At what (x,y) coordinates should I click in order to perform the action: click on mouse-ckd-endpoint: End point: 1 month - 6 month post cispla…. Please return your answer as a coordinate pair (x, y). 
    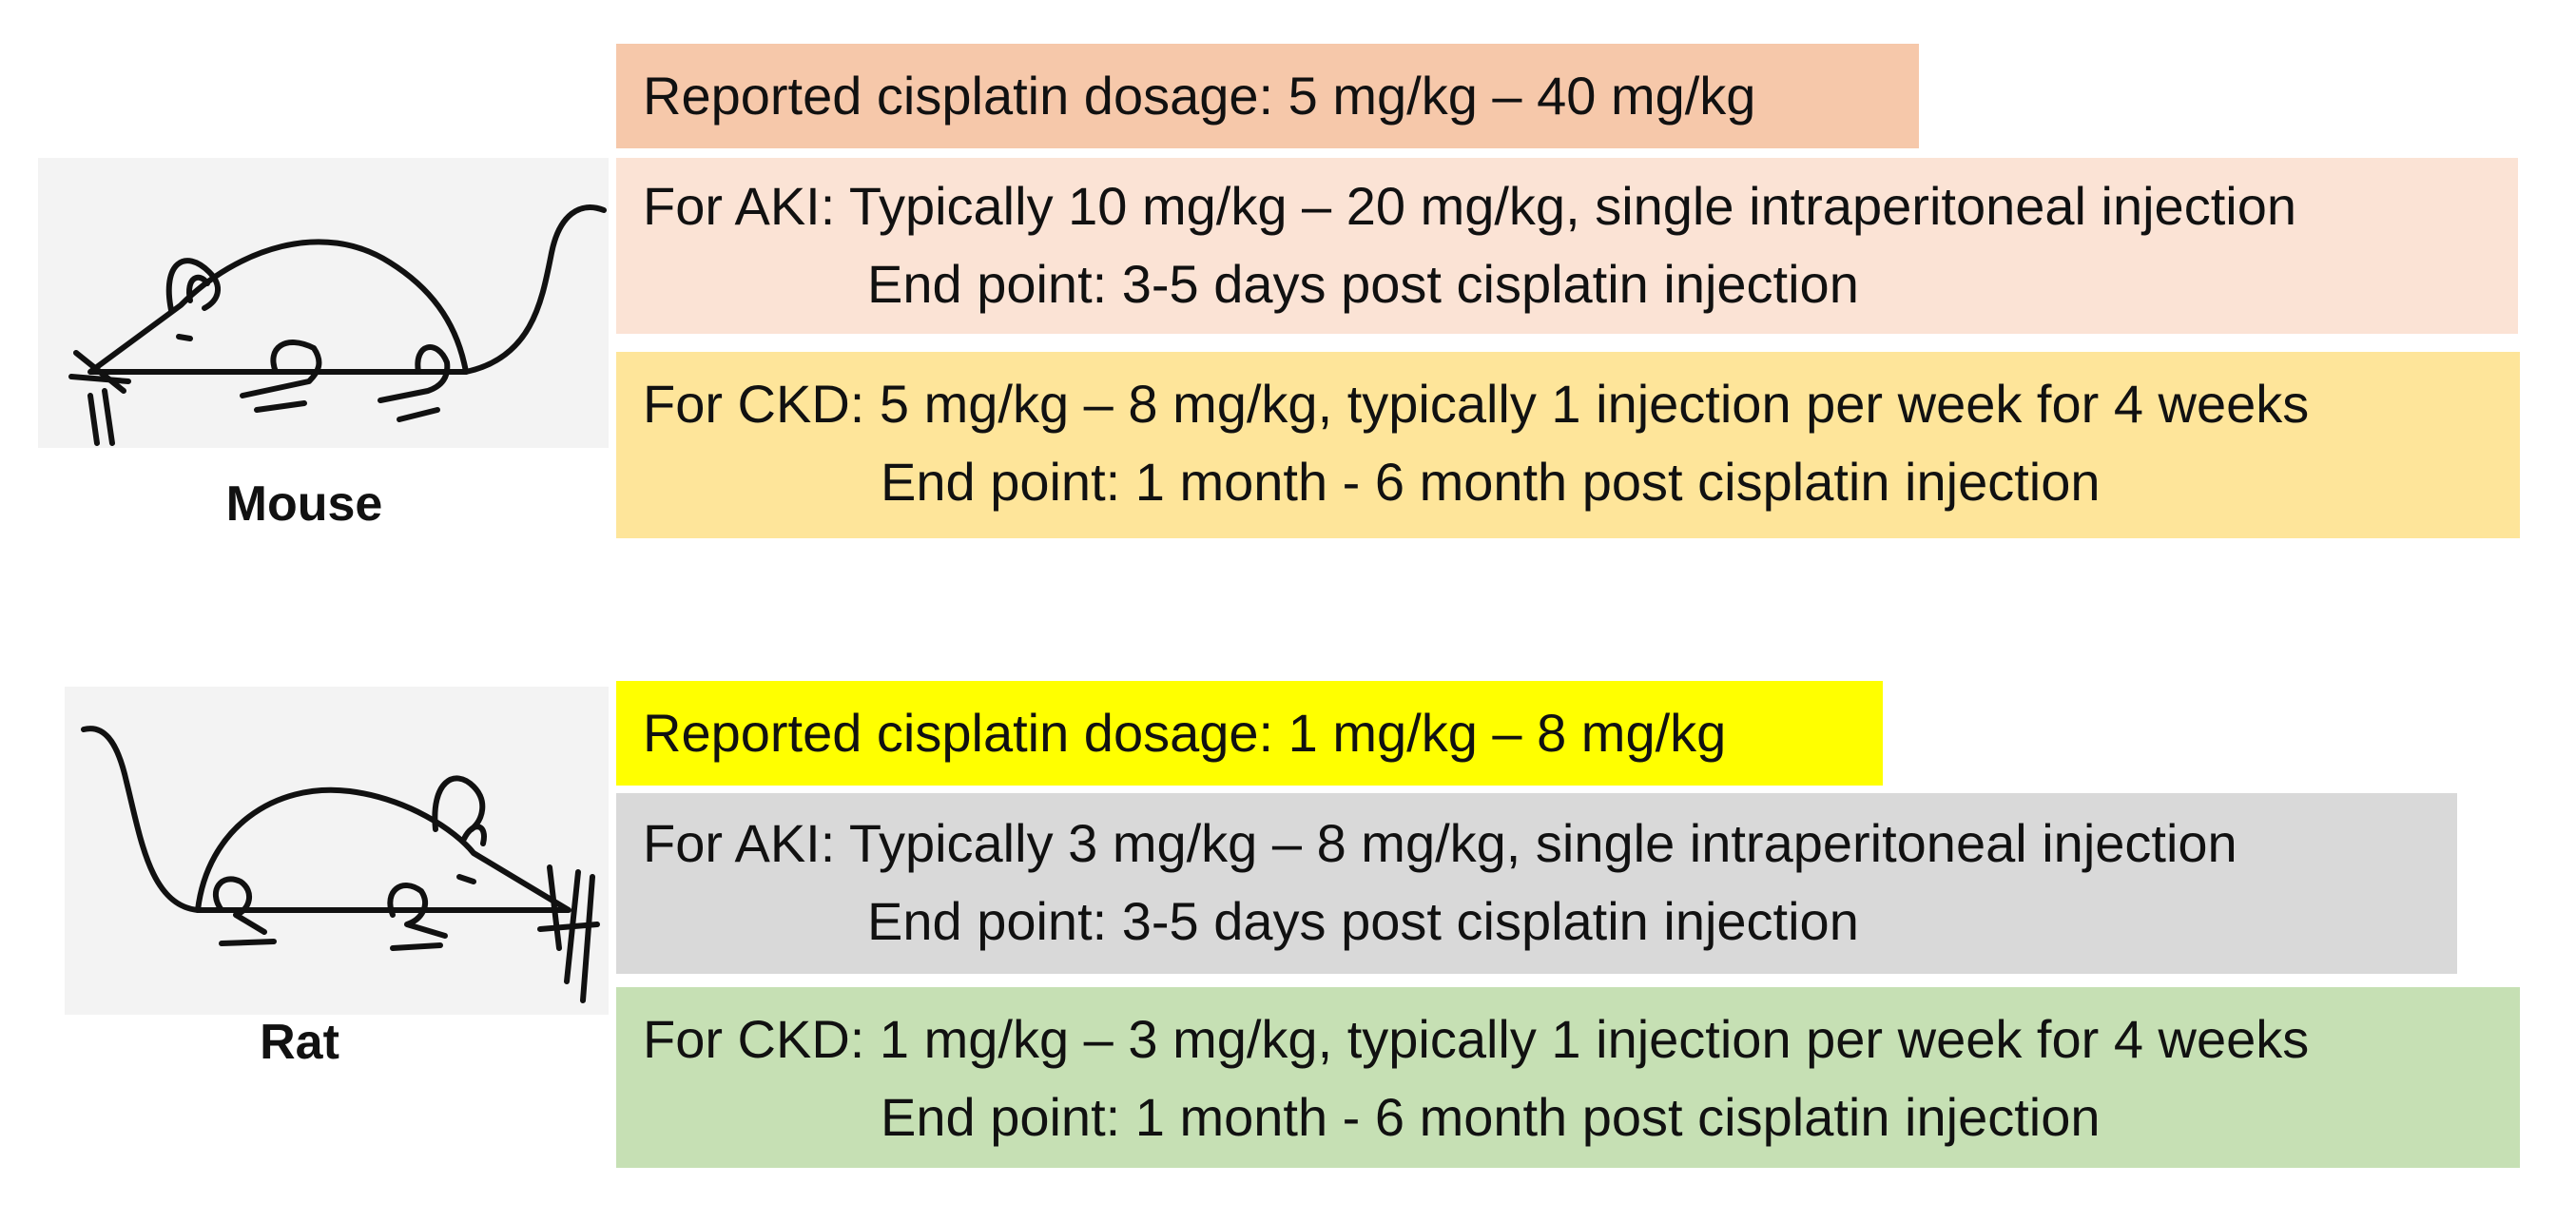
    Looking at the image, I should click on (1491, 482).